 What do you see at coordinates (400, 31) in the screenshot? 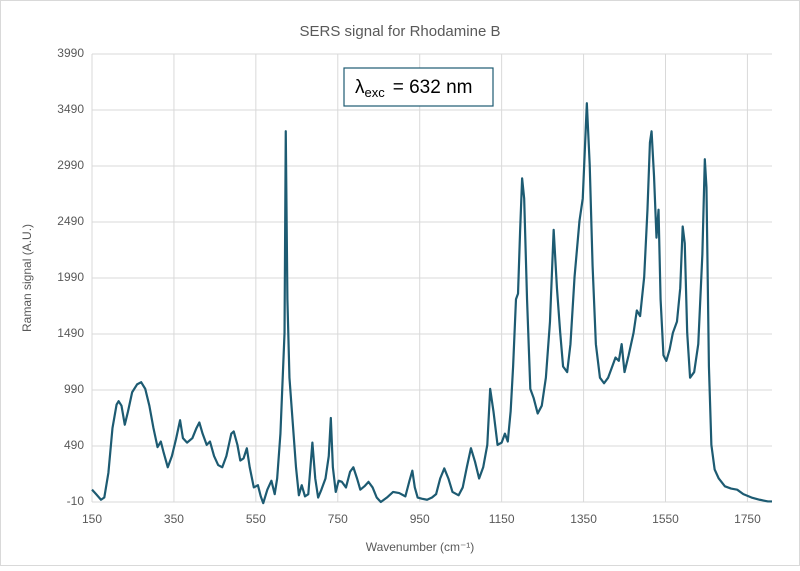
I see `chart-title: SERS signal for Rhodamine B` at bounding box center [400, 31].